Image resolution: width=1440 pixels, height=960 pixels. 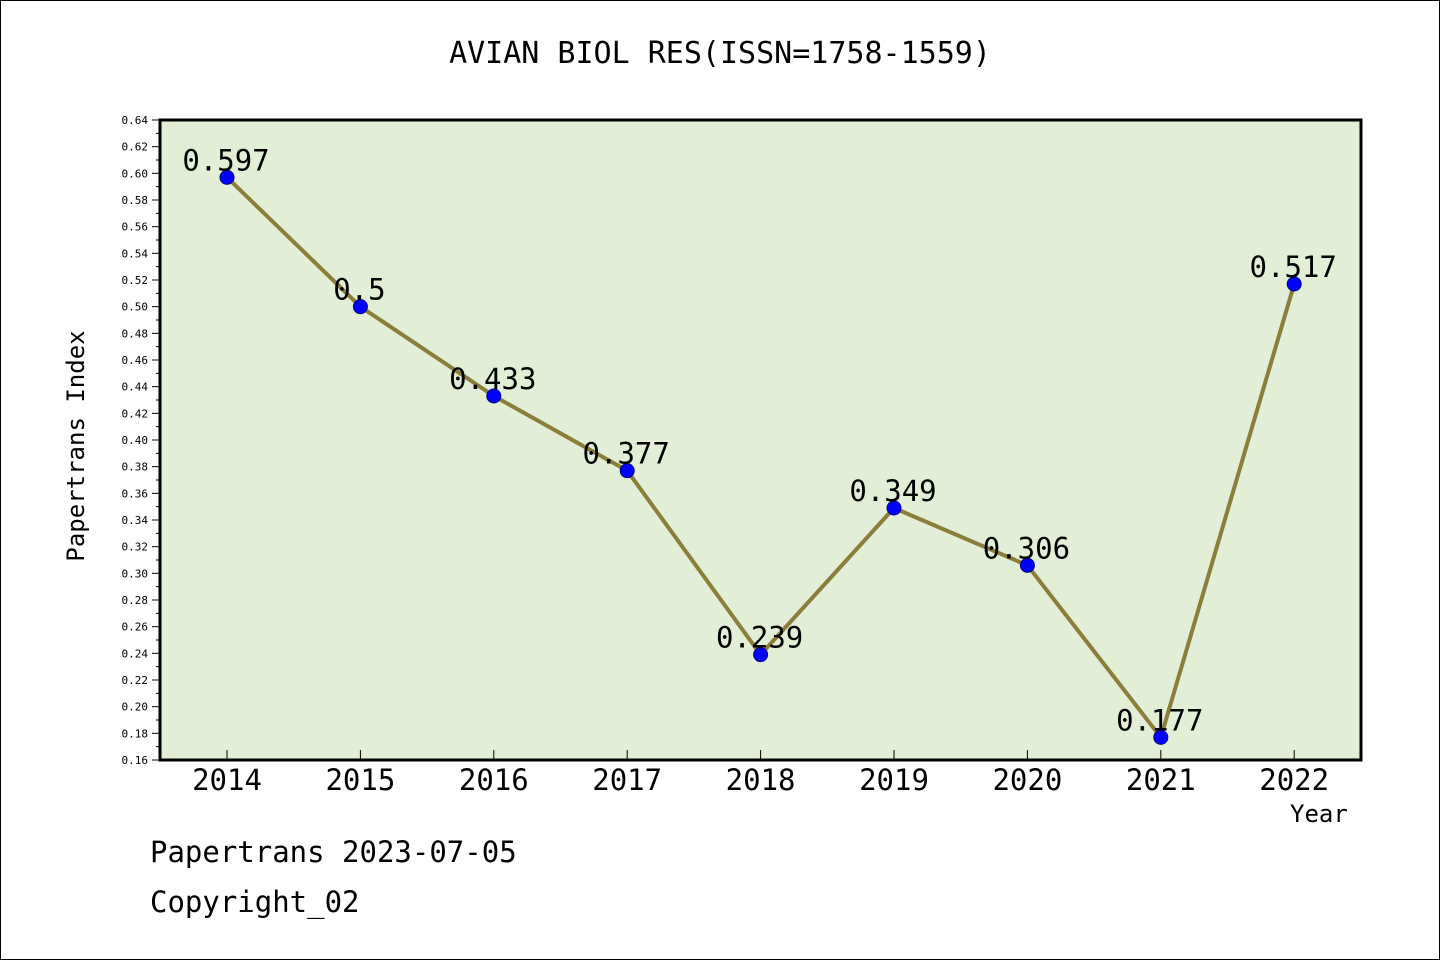 I want to click on y-tick-label: 0.44, so click(x=135, y=387).